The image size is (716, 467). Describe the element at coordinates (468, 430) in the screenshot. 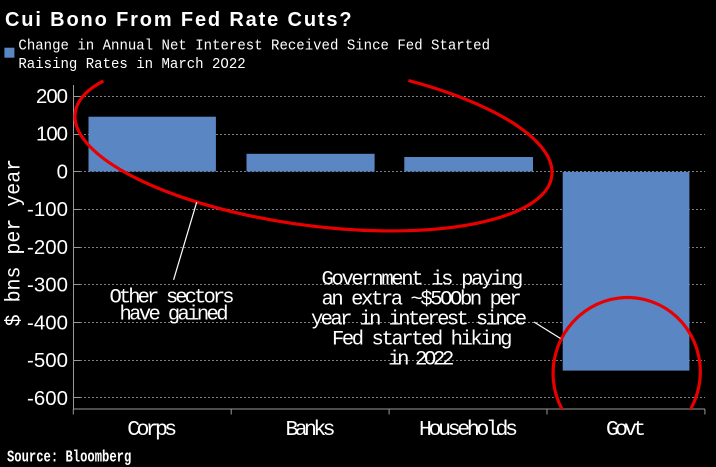

I see `svg-text: Households` at that location.